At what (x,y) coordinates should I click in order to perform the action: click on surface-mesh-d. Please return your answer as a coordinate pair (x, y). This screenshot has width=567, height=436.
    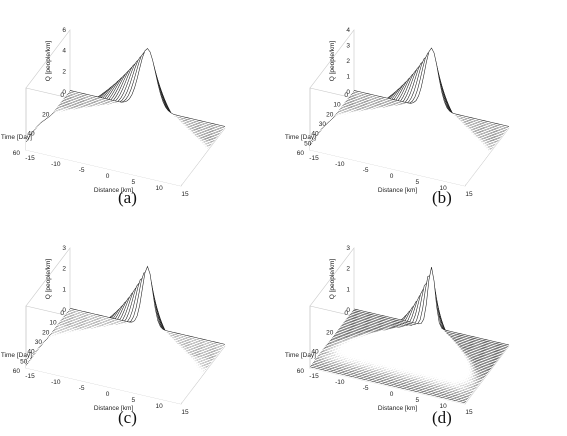
    Looking at the image, I should click on (409, 335).